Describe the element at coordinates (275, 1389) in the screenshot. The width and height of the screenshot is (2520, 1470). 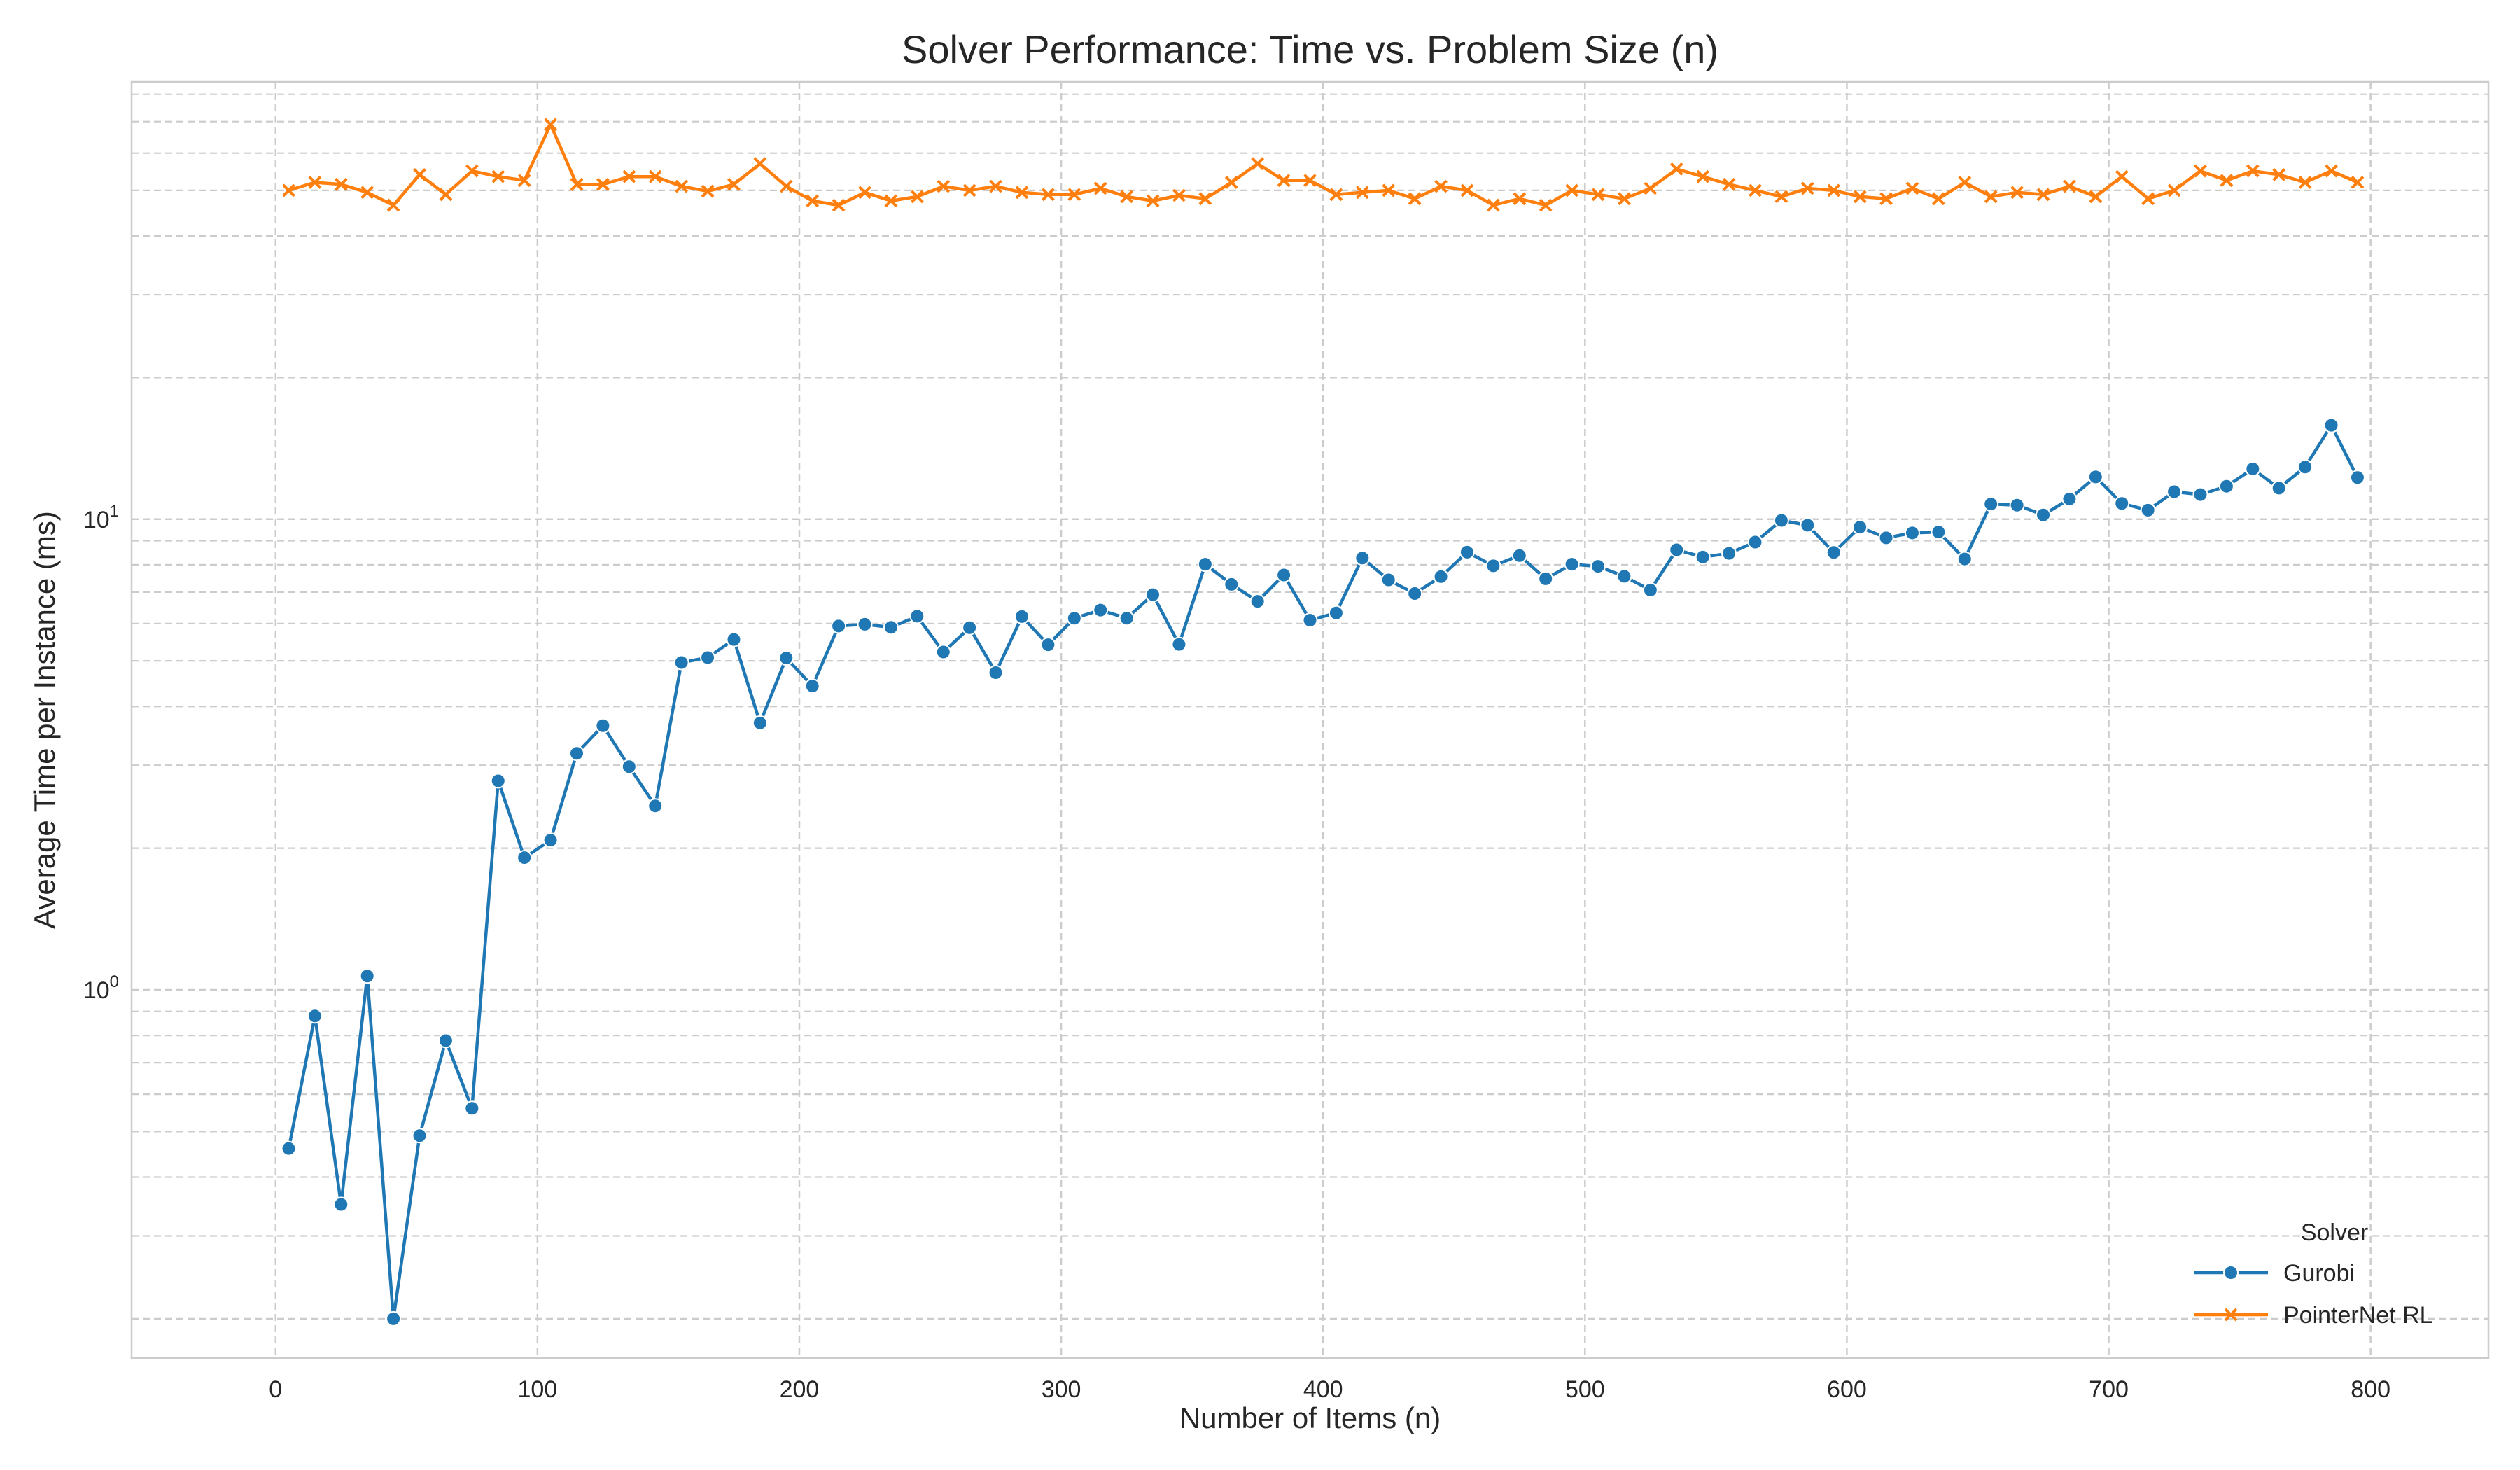
I see `x-tick-label: 0` at that location.